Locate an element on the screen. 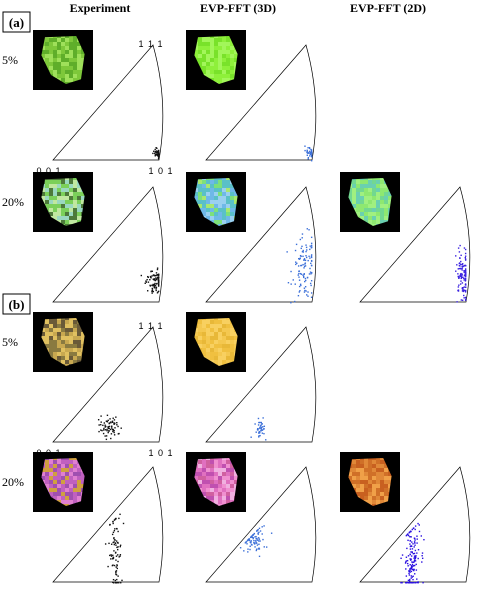 Image resolution: width=493 pixels, height=595 pixels. axis-label-111: 1 1 1 is located at coordinates (150, 326).